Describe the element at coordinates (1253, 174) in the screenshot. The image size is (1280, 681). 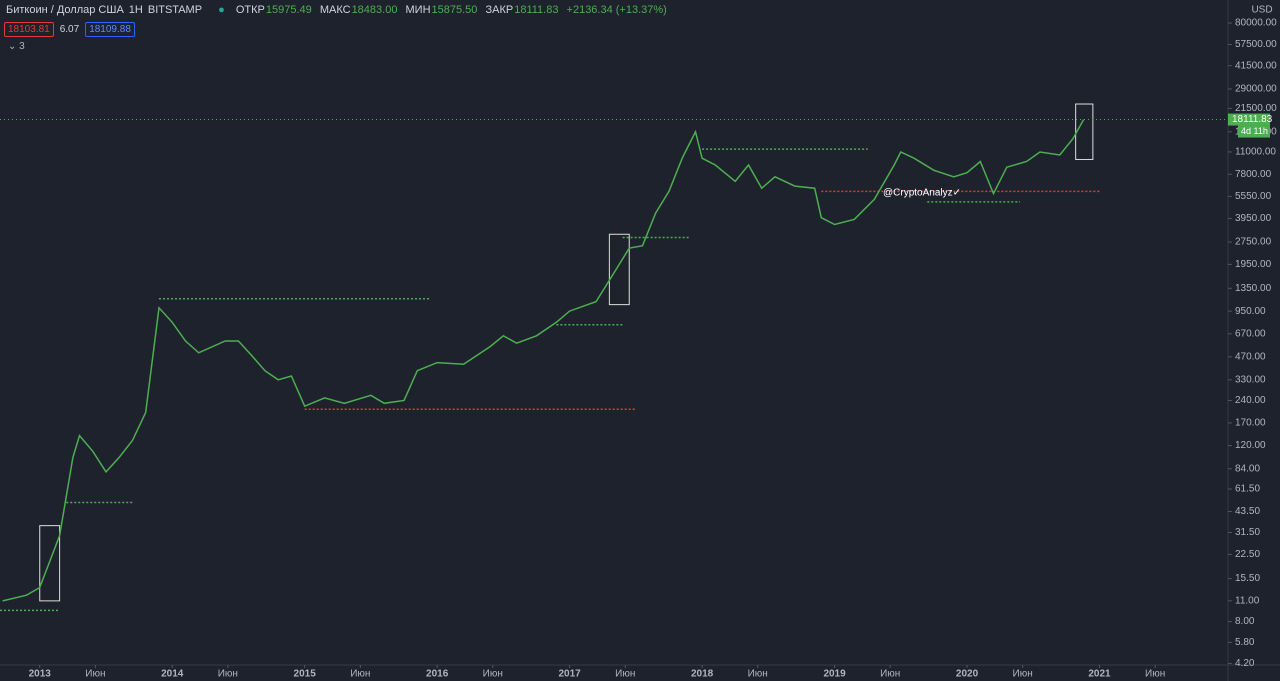
I see `y-tick-label: 7800.00` at that location.